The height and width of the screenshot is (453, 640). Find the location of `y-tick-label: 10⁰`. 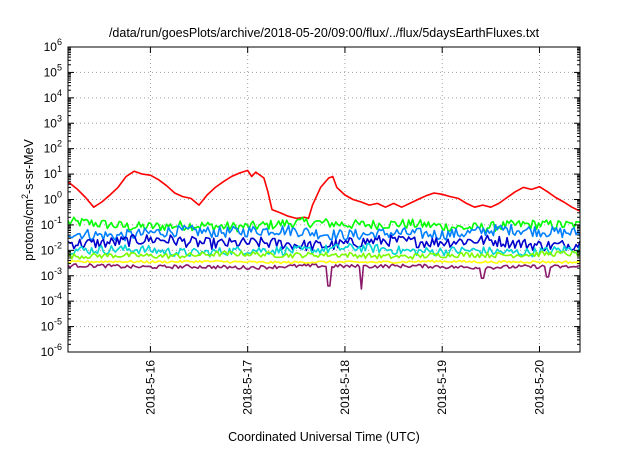

y-tick-label: 10⁰ is located at coordinates (53, 198).